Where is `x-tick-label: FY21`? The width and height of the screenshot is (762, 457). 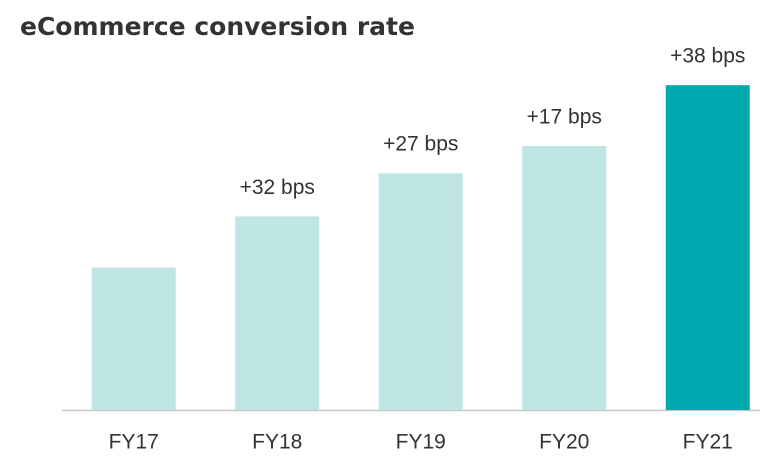
x-tick-label: FY21 is located at coordinates (708, 442).